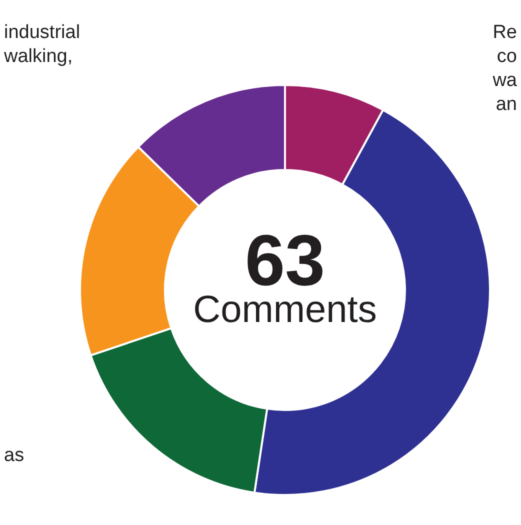 The width and height of the screenshot is (521, 525). What do you see at coordinates (506, 104) in the screenshot?
I see `text: an` at bounding box center [506, 104].